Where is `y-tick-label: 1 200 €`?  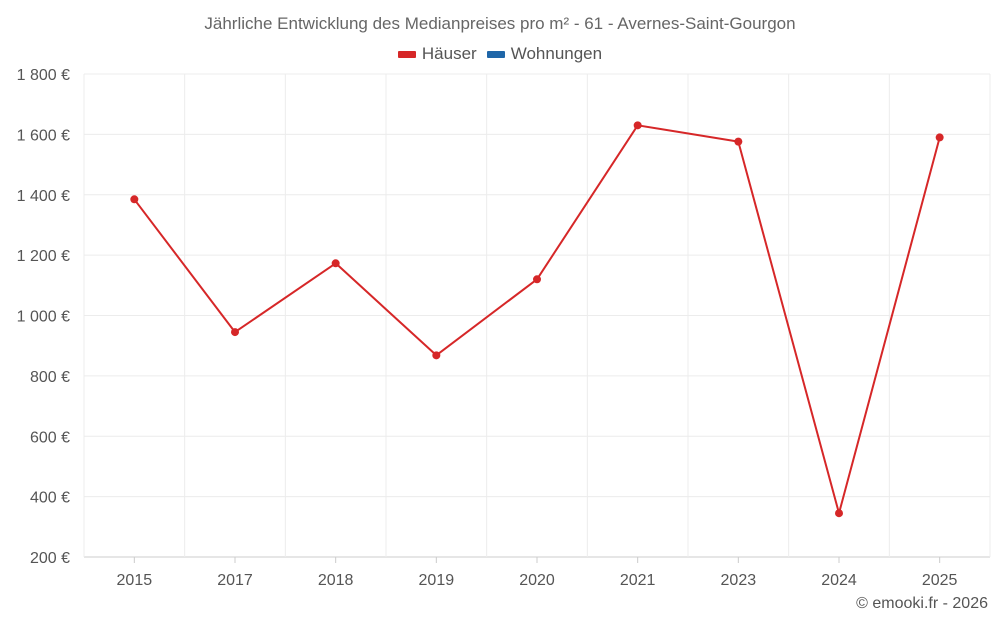 y-tick-label: 1 200 € is located at coordinates (43, 256).